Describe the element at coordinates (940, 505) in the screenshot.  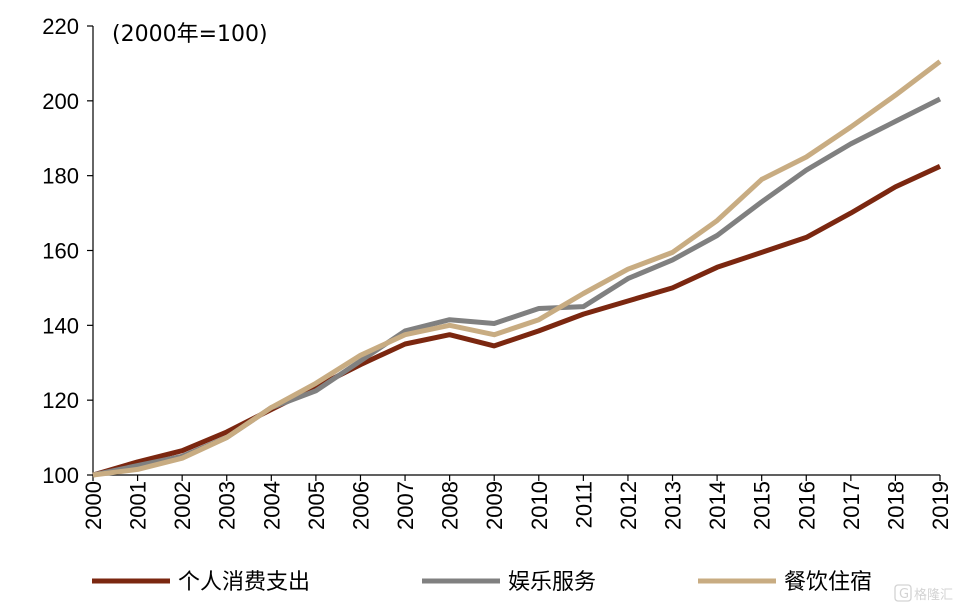
I see `x-tick-label: 2019` at that location.